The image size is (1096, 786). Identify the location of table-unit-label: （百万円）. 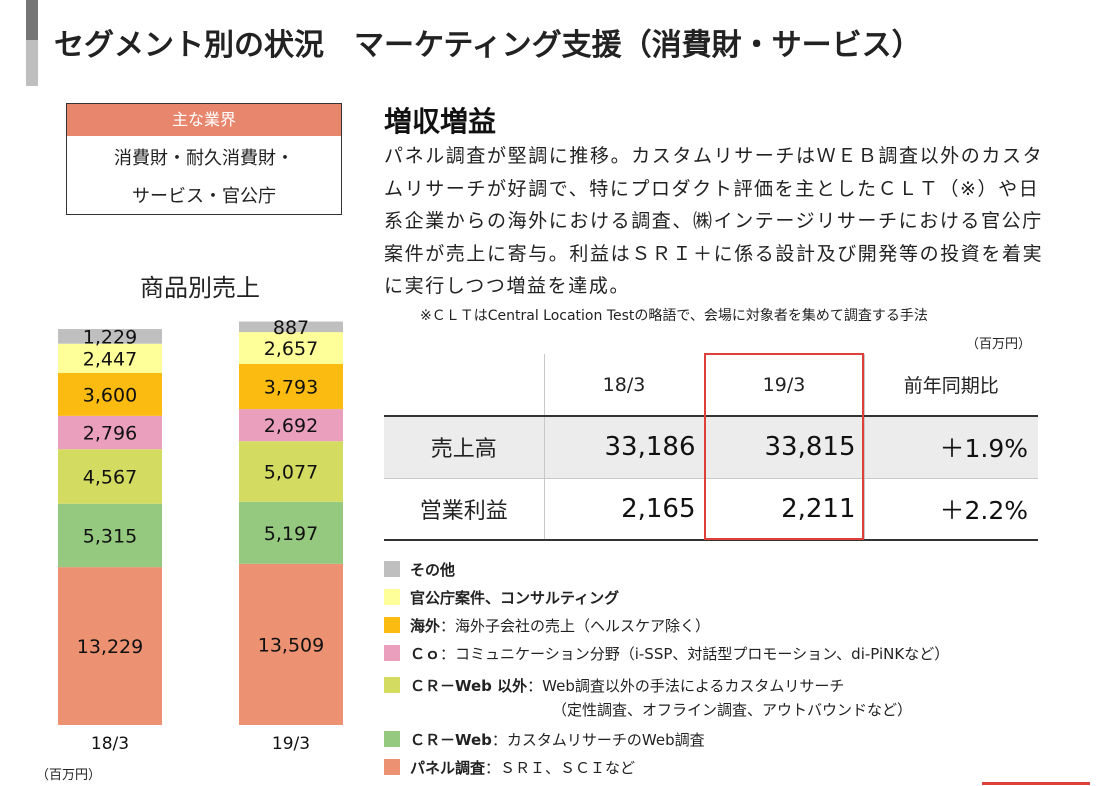
(999, 344).